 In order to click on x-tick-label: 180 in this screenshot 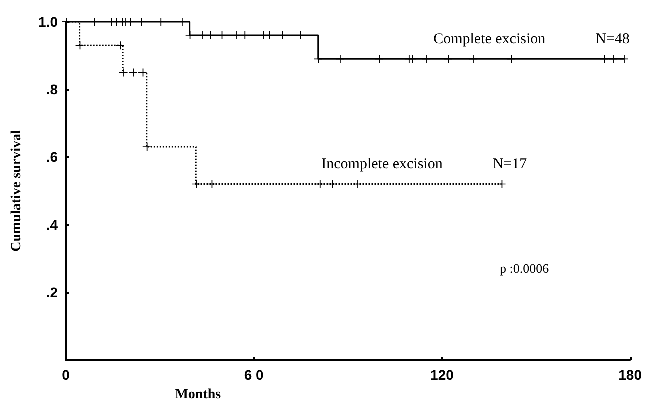, I will do `click(630, 375)`.